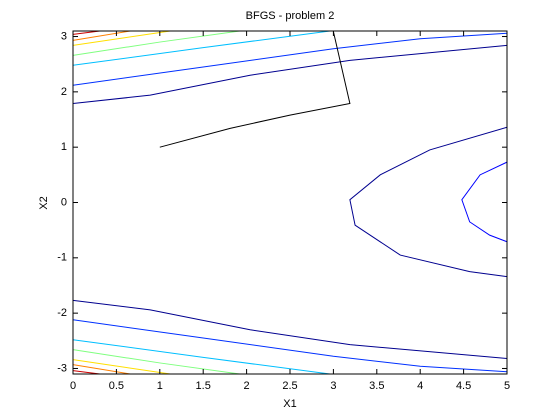 This screenshot has width=560, height=420. Describe the element at coordinates (289, 386) in the screenshot. I see `x-tick-label: 2.5` at that location.